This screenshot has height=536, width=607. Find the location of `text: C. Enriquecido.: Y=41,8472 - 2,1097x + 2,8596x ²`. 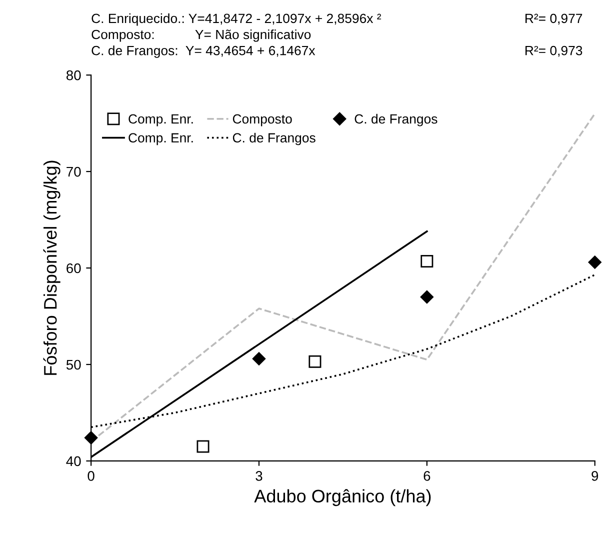

text: C. Enriquecido.: Y=41,8472 - 2,1097x + 2,8596x ² is located at coordinates (237, 19).